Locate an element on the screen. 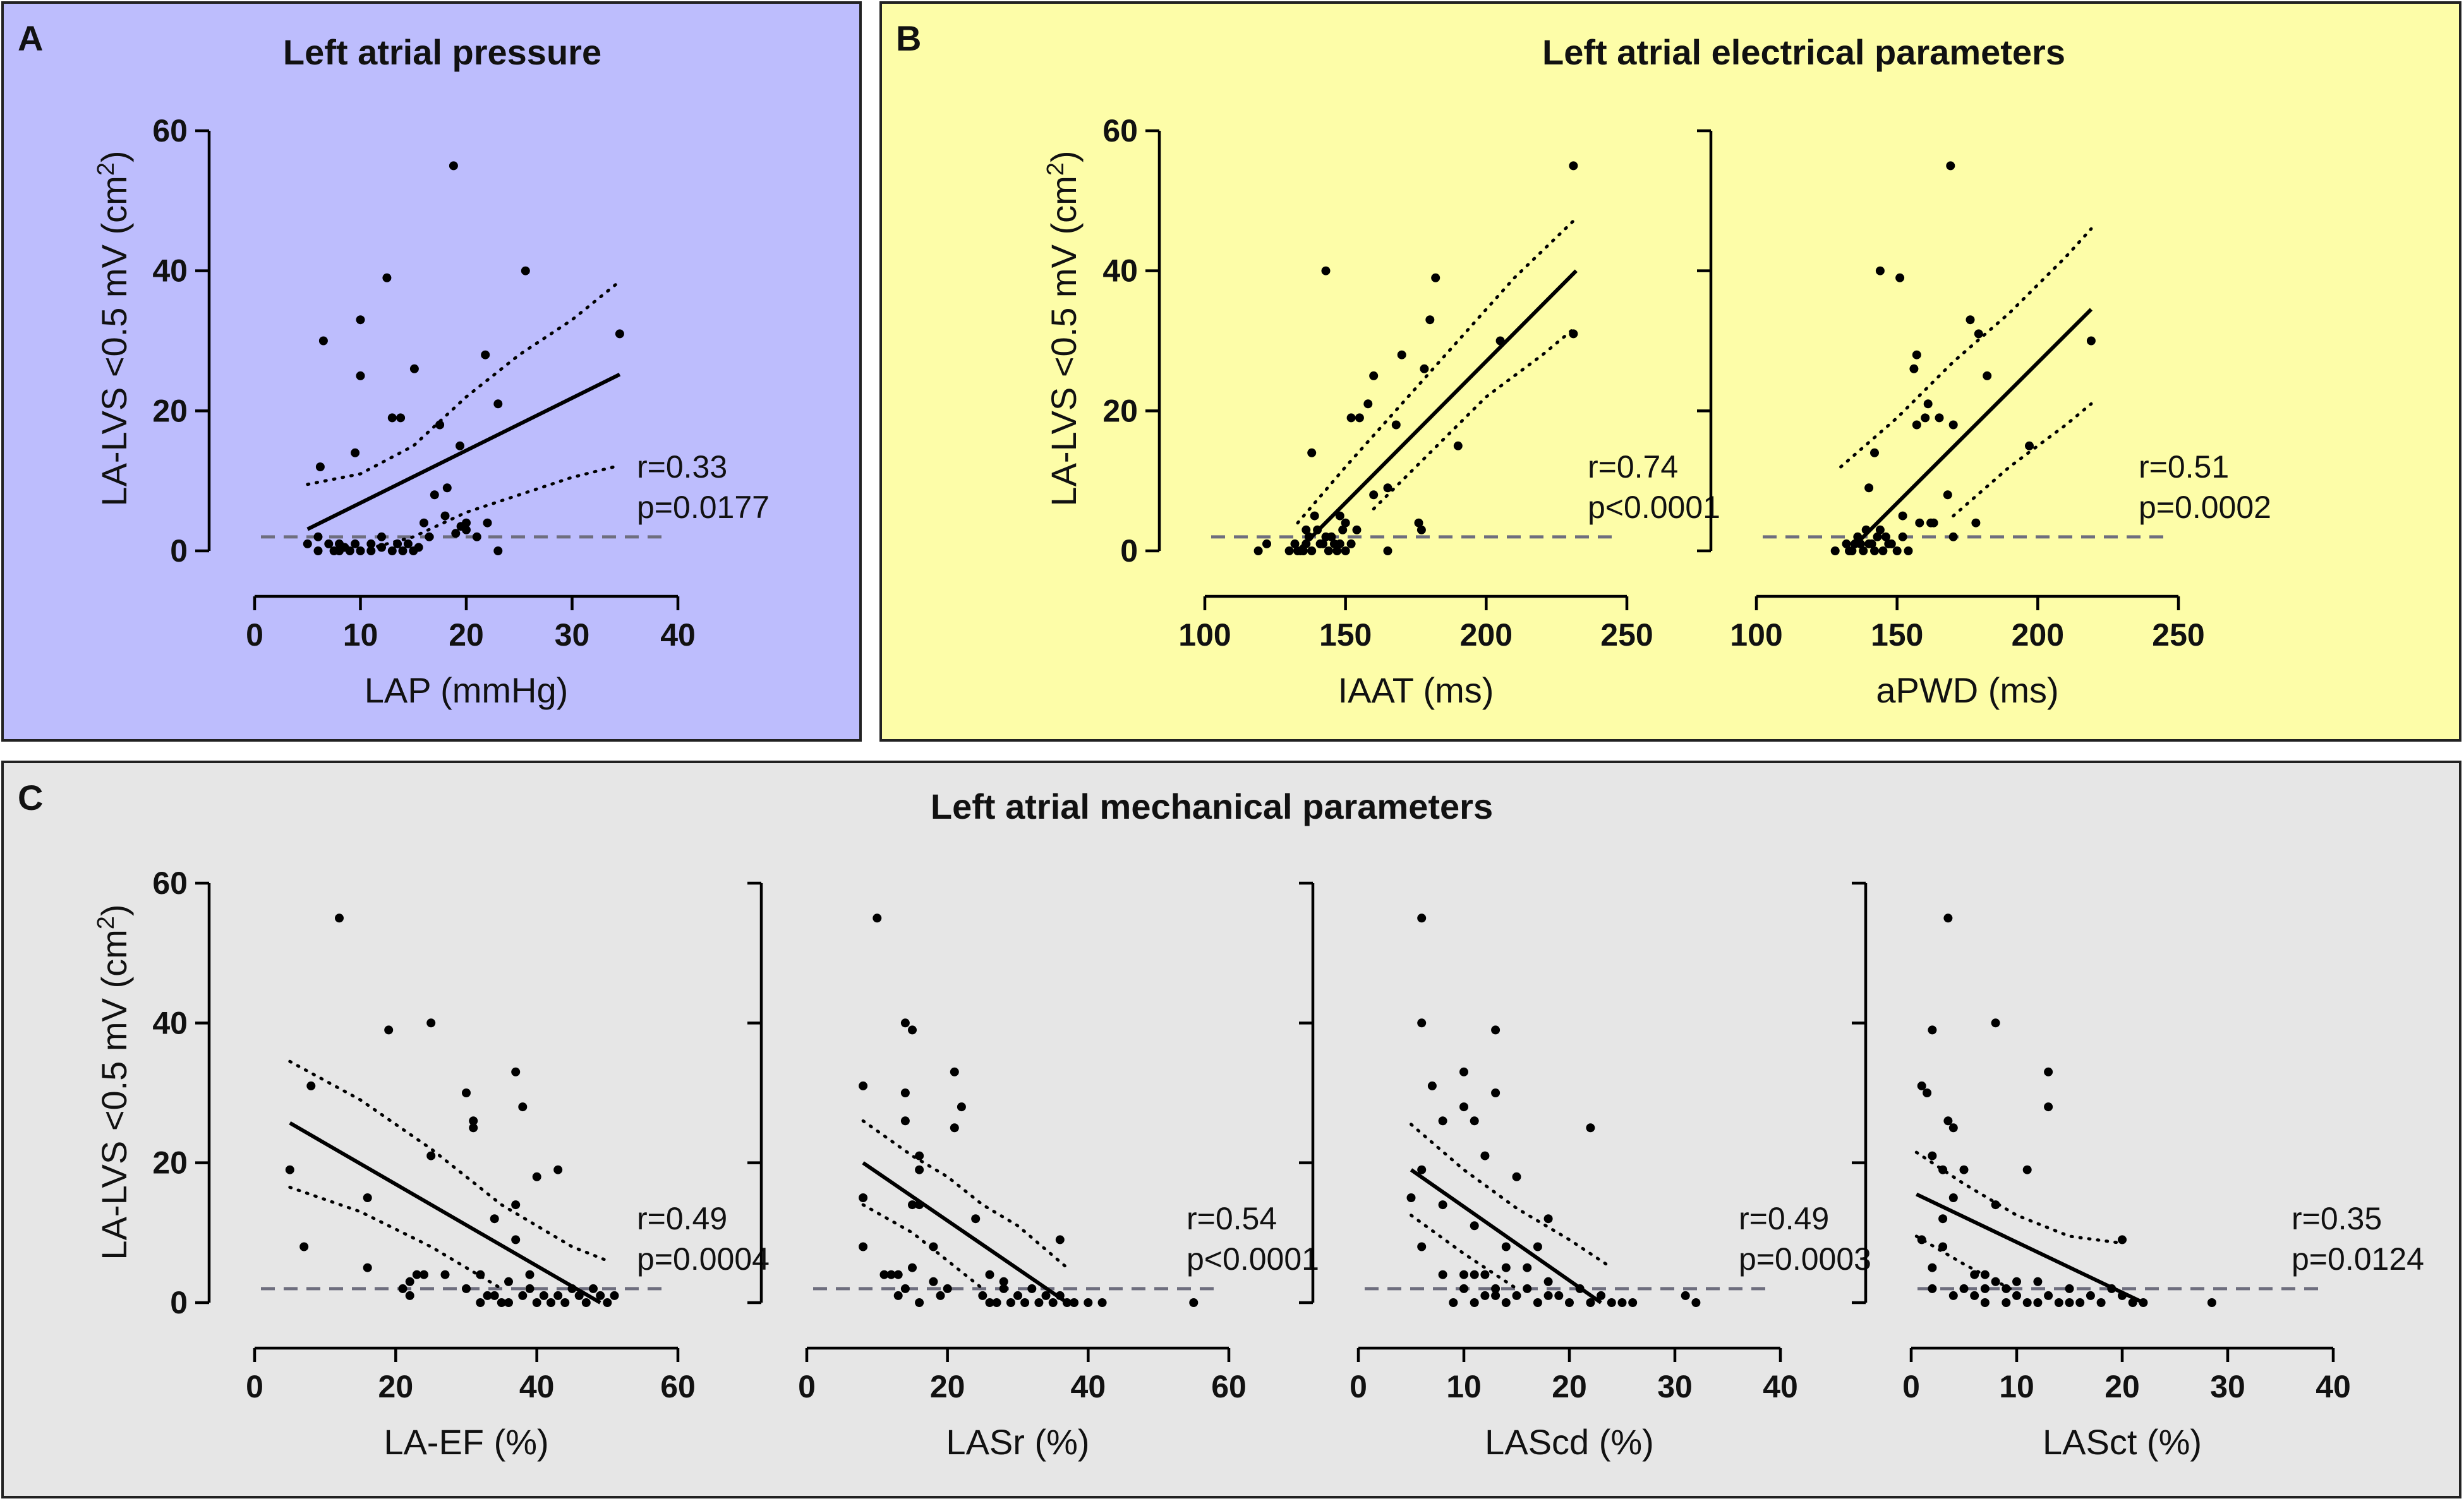  x-tick-label: 10 is located at coordinates (360, 635).